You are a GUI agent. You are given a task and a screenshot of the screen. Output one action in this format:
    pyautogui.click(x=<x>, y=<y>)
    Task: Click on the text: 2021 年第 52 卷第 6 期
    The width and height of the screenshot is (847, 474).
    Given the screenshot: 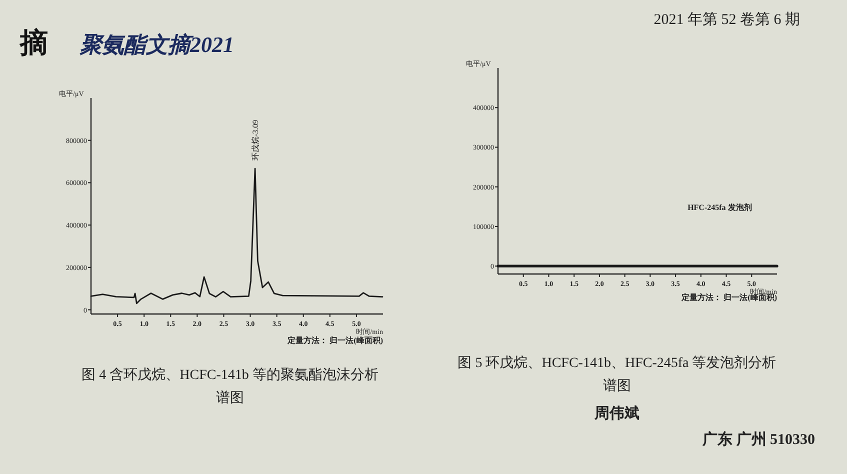 What is the action you would take?
    pyautogui.click(x=727, y=19)
    